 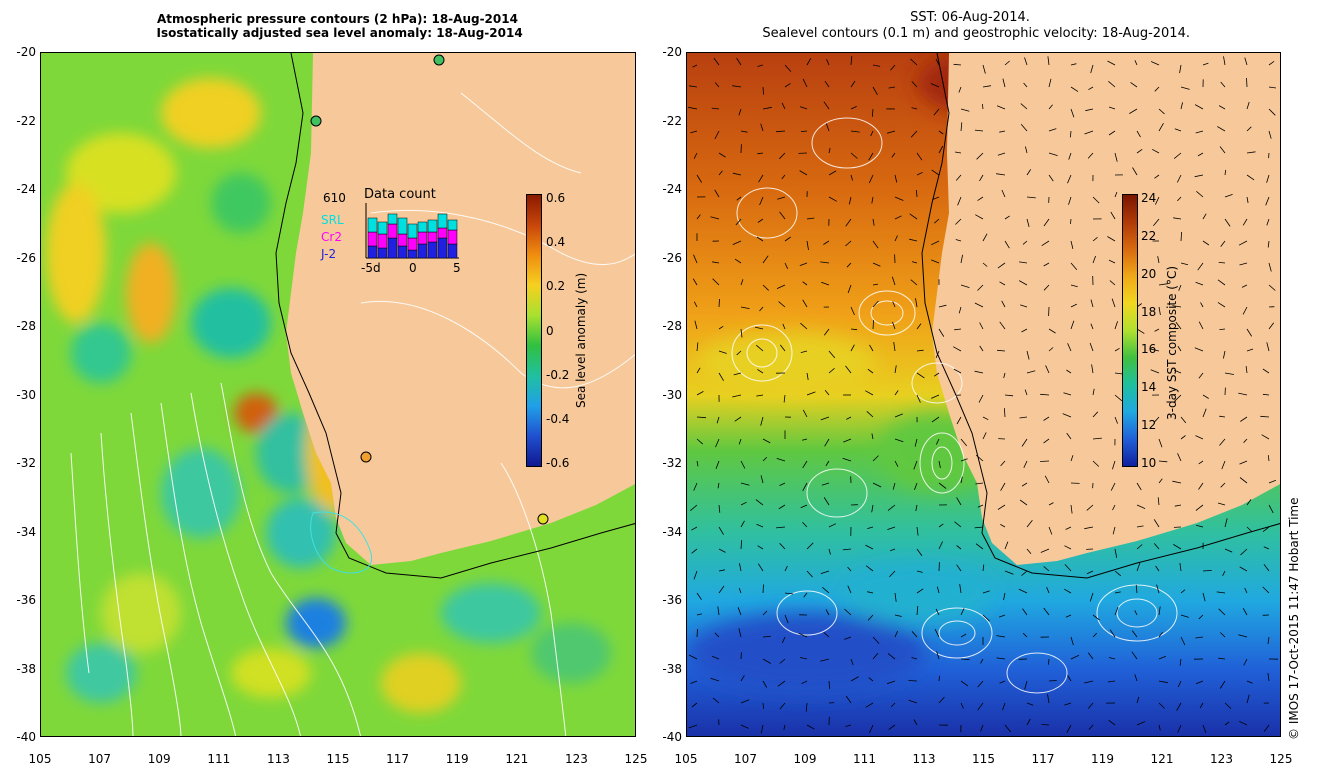 What do you see at coordinates (331, 237) in the screenshot?
I see `source-cr2-label: Cr2` at bounding box center [331, 237].